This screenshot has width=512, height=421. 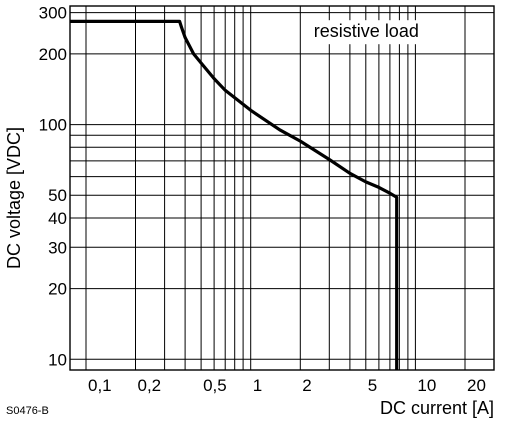 I want to click on x-tick-label: 10, so click(x=426, y=385).